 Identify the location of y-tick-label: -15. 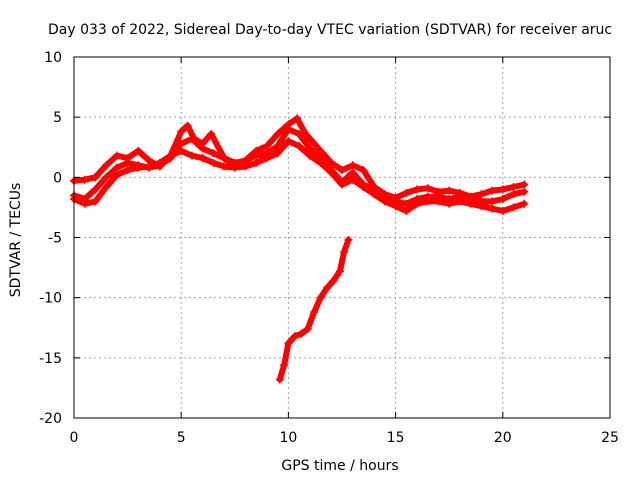
(50, 359).